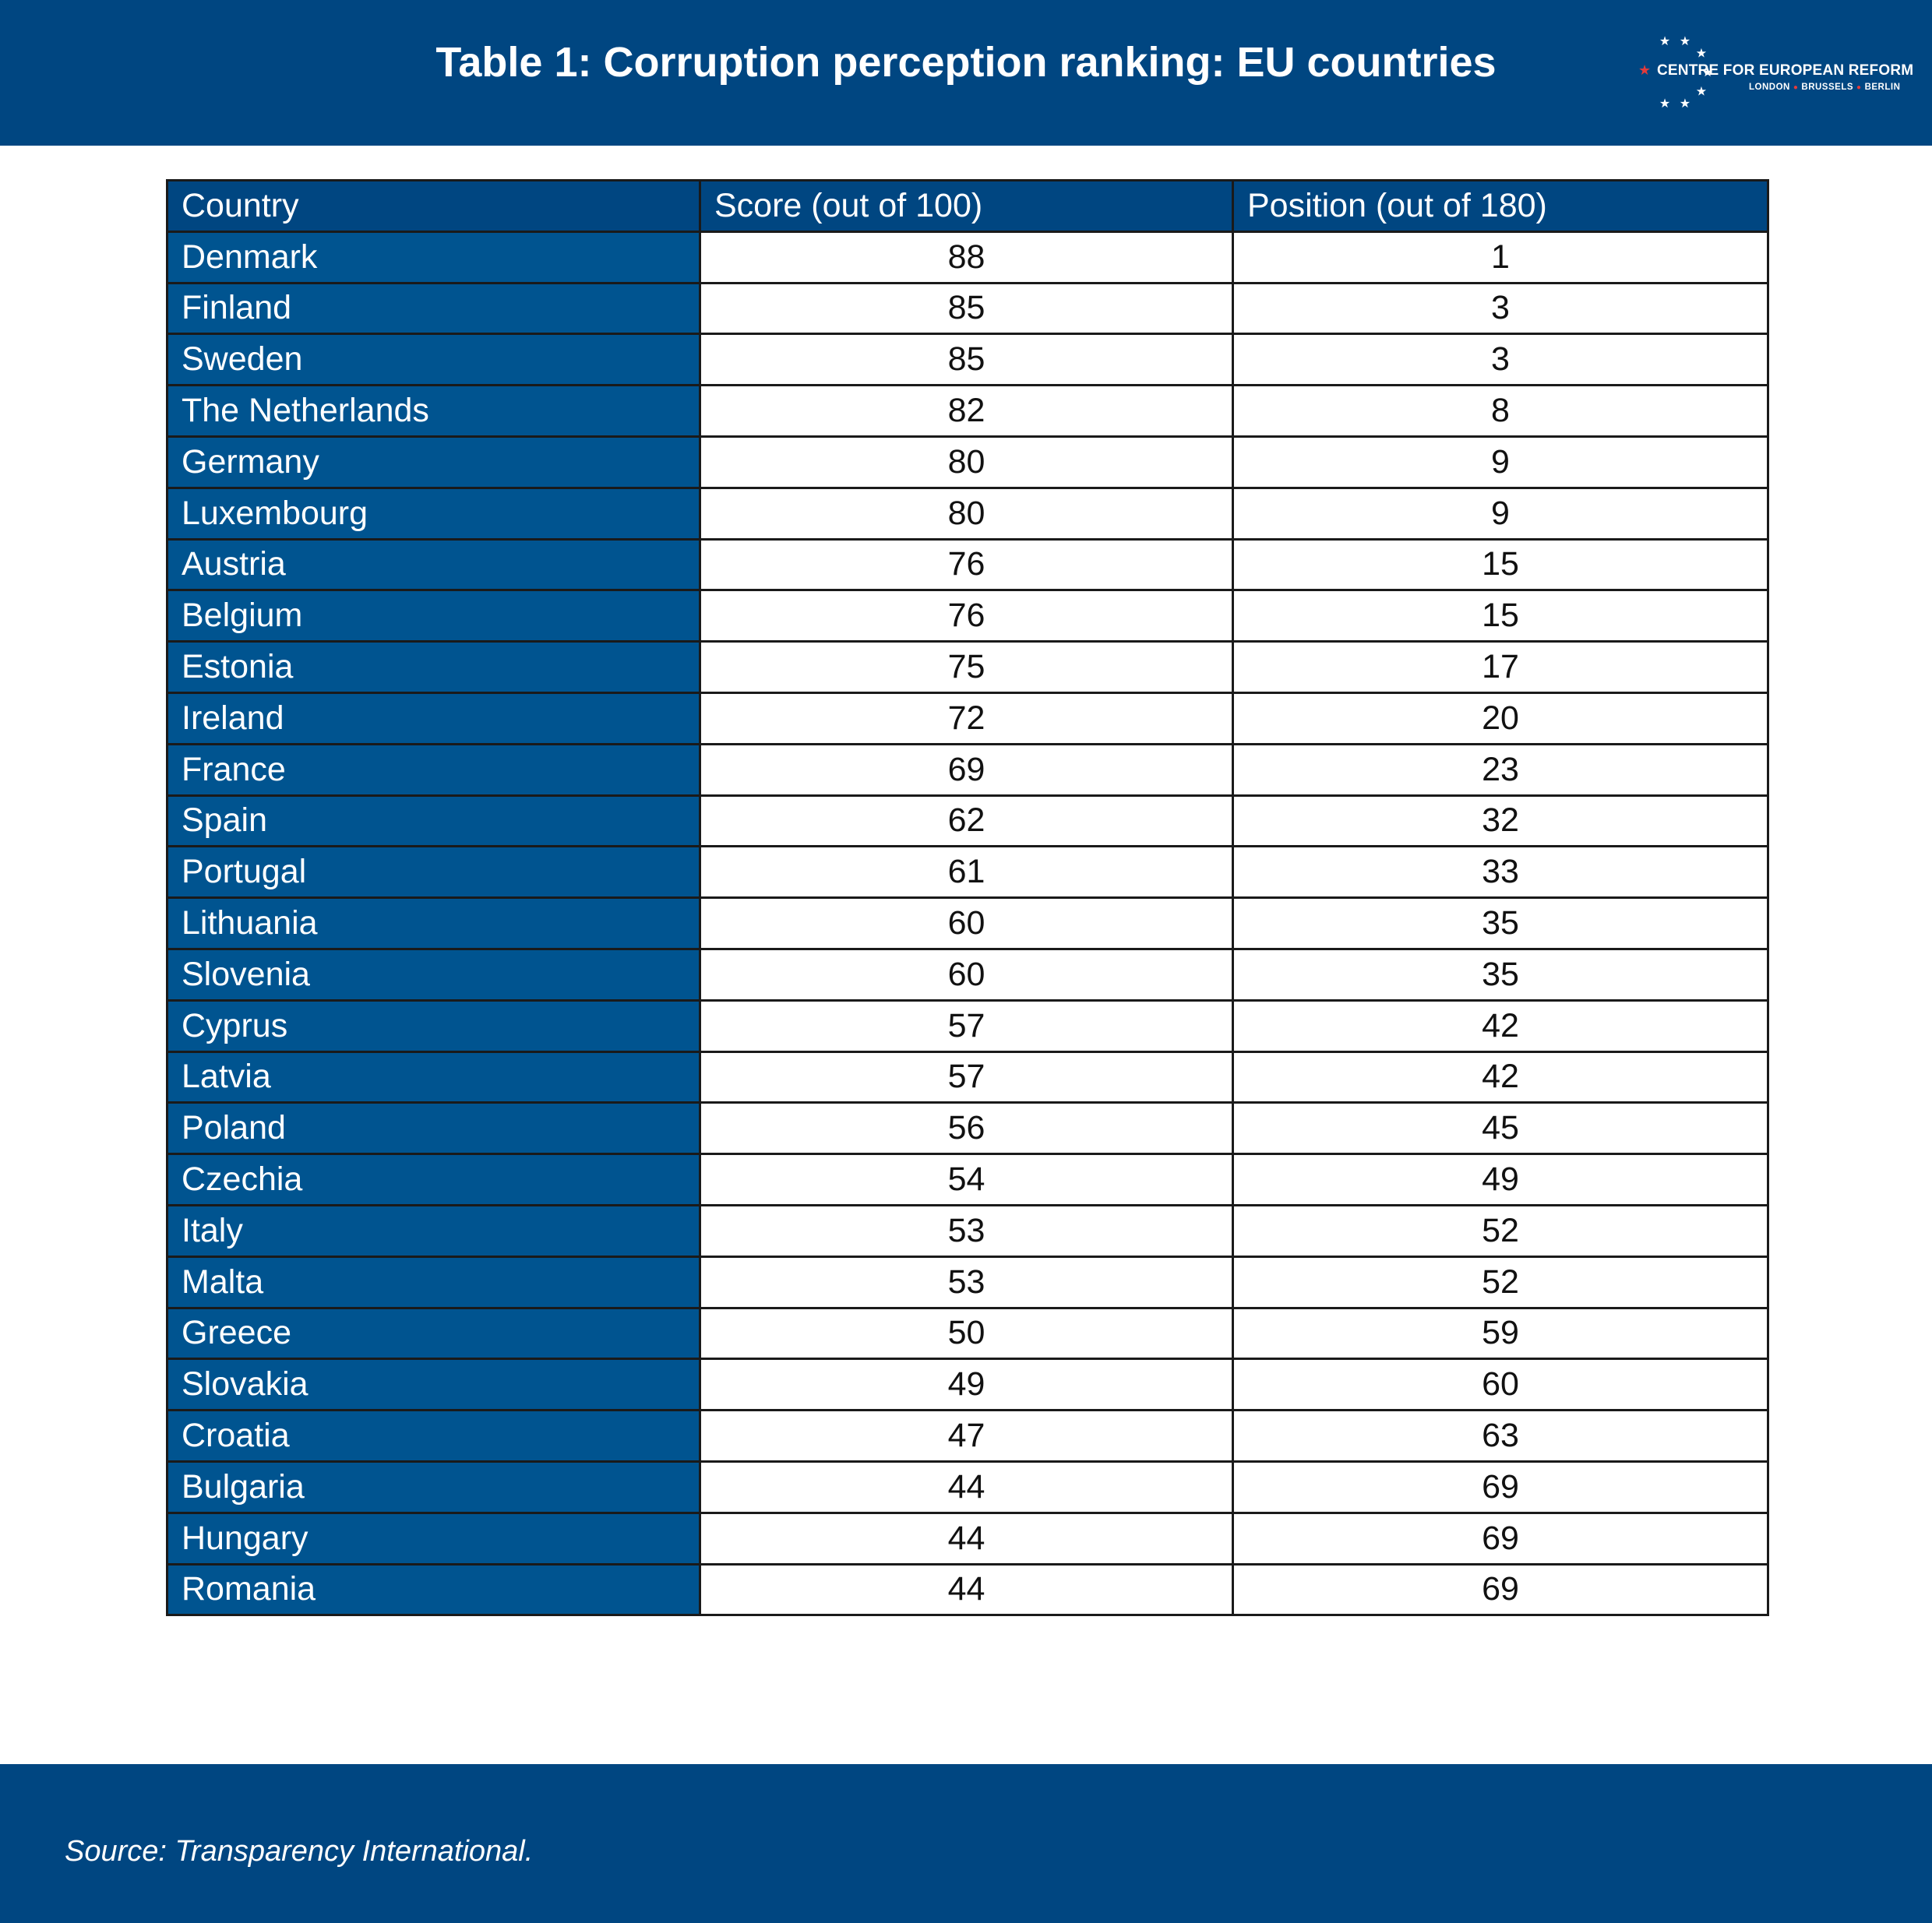 The width and height of the screenshot is (1932, 1923). I want to click on score-cell: 62, so click(966, 821).